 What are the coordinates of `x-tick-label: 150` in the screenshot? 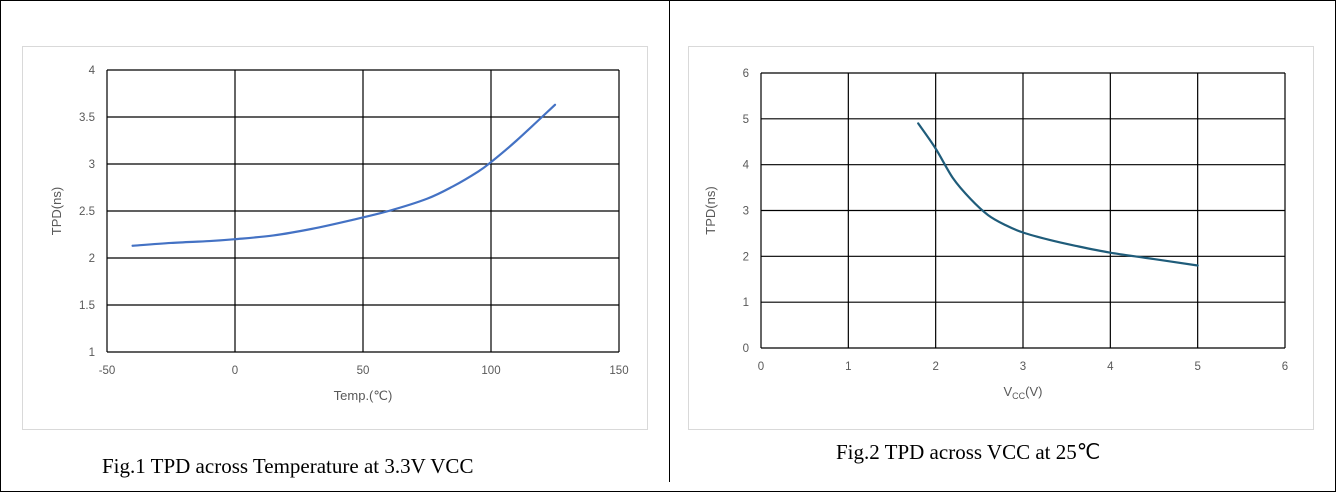 It's located at (618, 371).